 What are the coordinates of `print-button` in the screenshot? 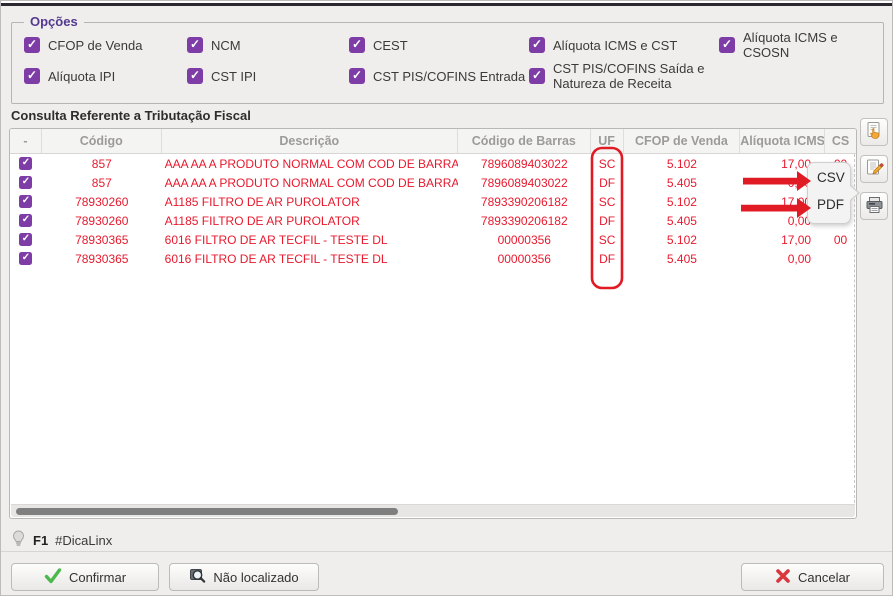 It's located at (874, 206).